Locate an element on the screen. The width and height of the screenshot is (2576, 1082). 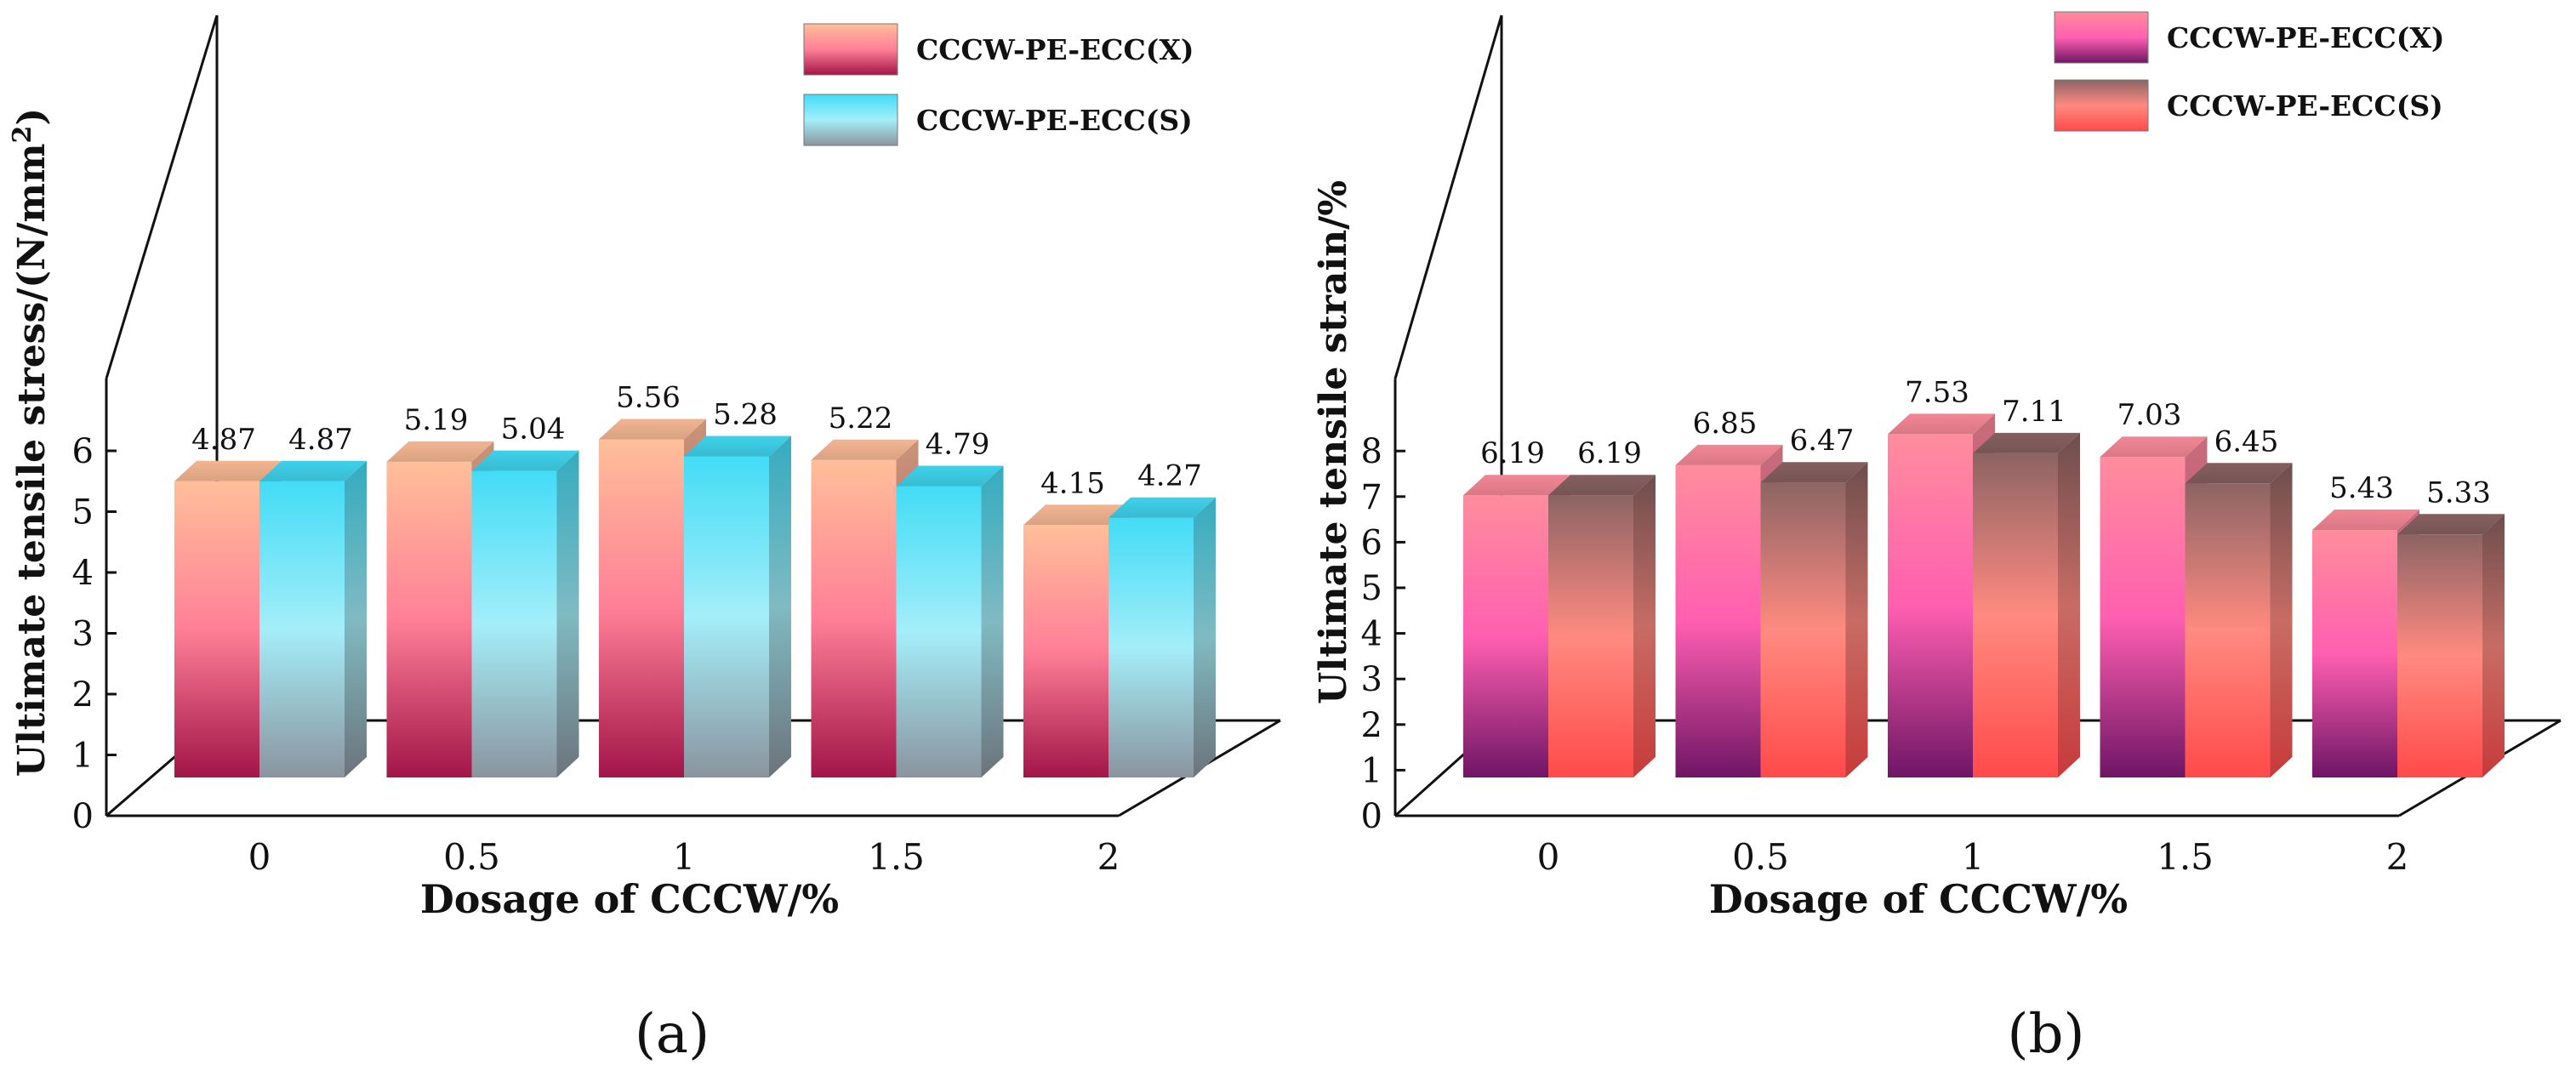
y-axis-title-text: Ultimate tensile stress/(N/mm is located at coordinates (32, 460).